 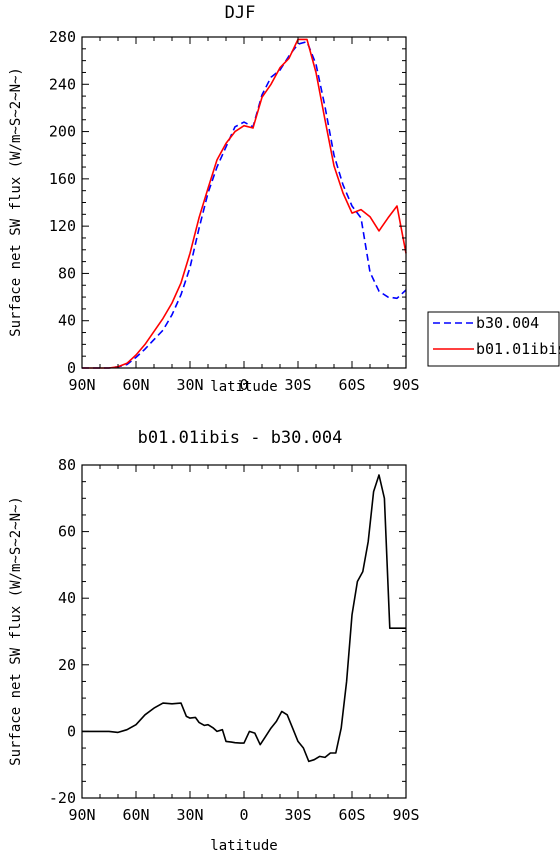 I want to click on top-y-axis-label: Surface net SW flux (W/m~S~2~N~), so click(x=16, y=202).